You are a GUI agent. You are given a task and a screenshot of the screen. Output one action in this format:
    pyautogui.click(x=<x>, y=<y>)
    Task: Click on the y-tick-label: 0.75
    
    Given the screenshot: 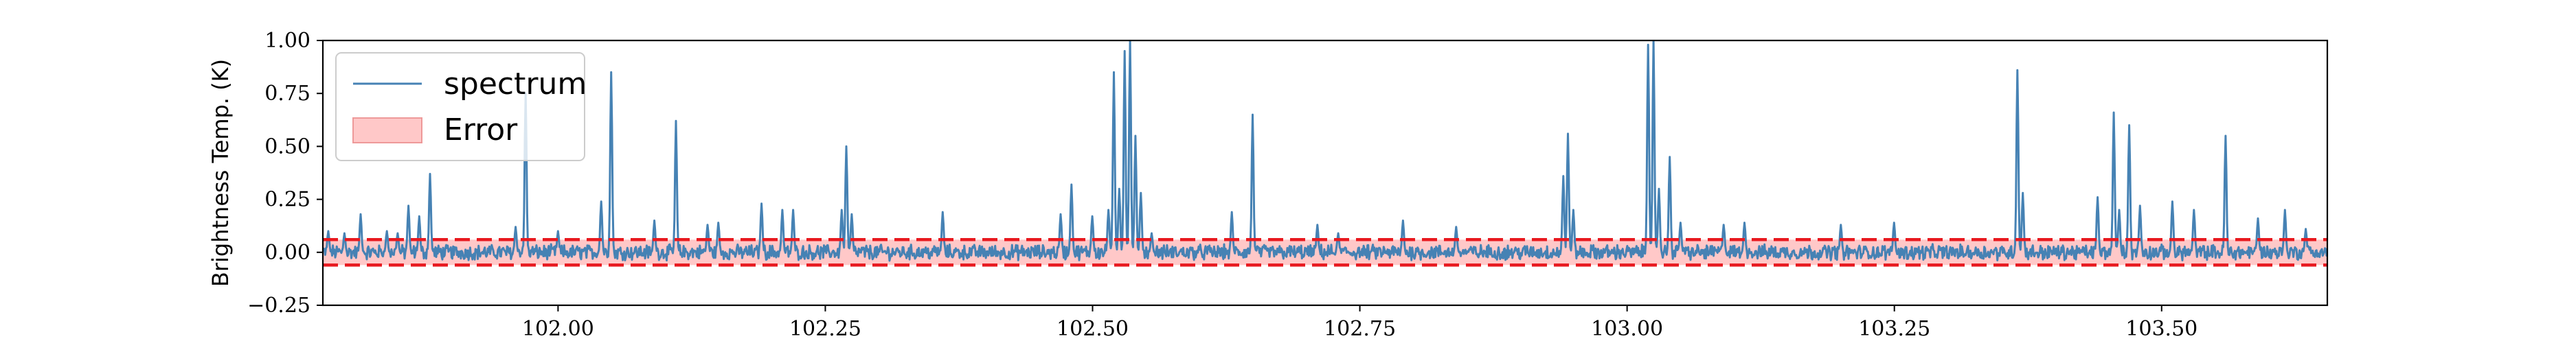 What is the action you would take?
    pyautogui.click(x=287, y=94)
    